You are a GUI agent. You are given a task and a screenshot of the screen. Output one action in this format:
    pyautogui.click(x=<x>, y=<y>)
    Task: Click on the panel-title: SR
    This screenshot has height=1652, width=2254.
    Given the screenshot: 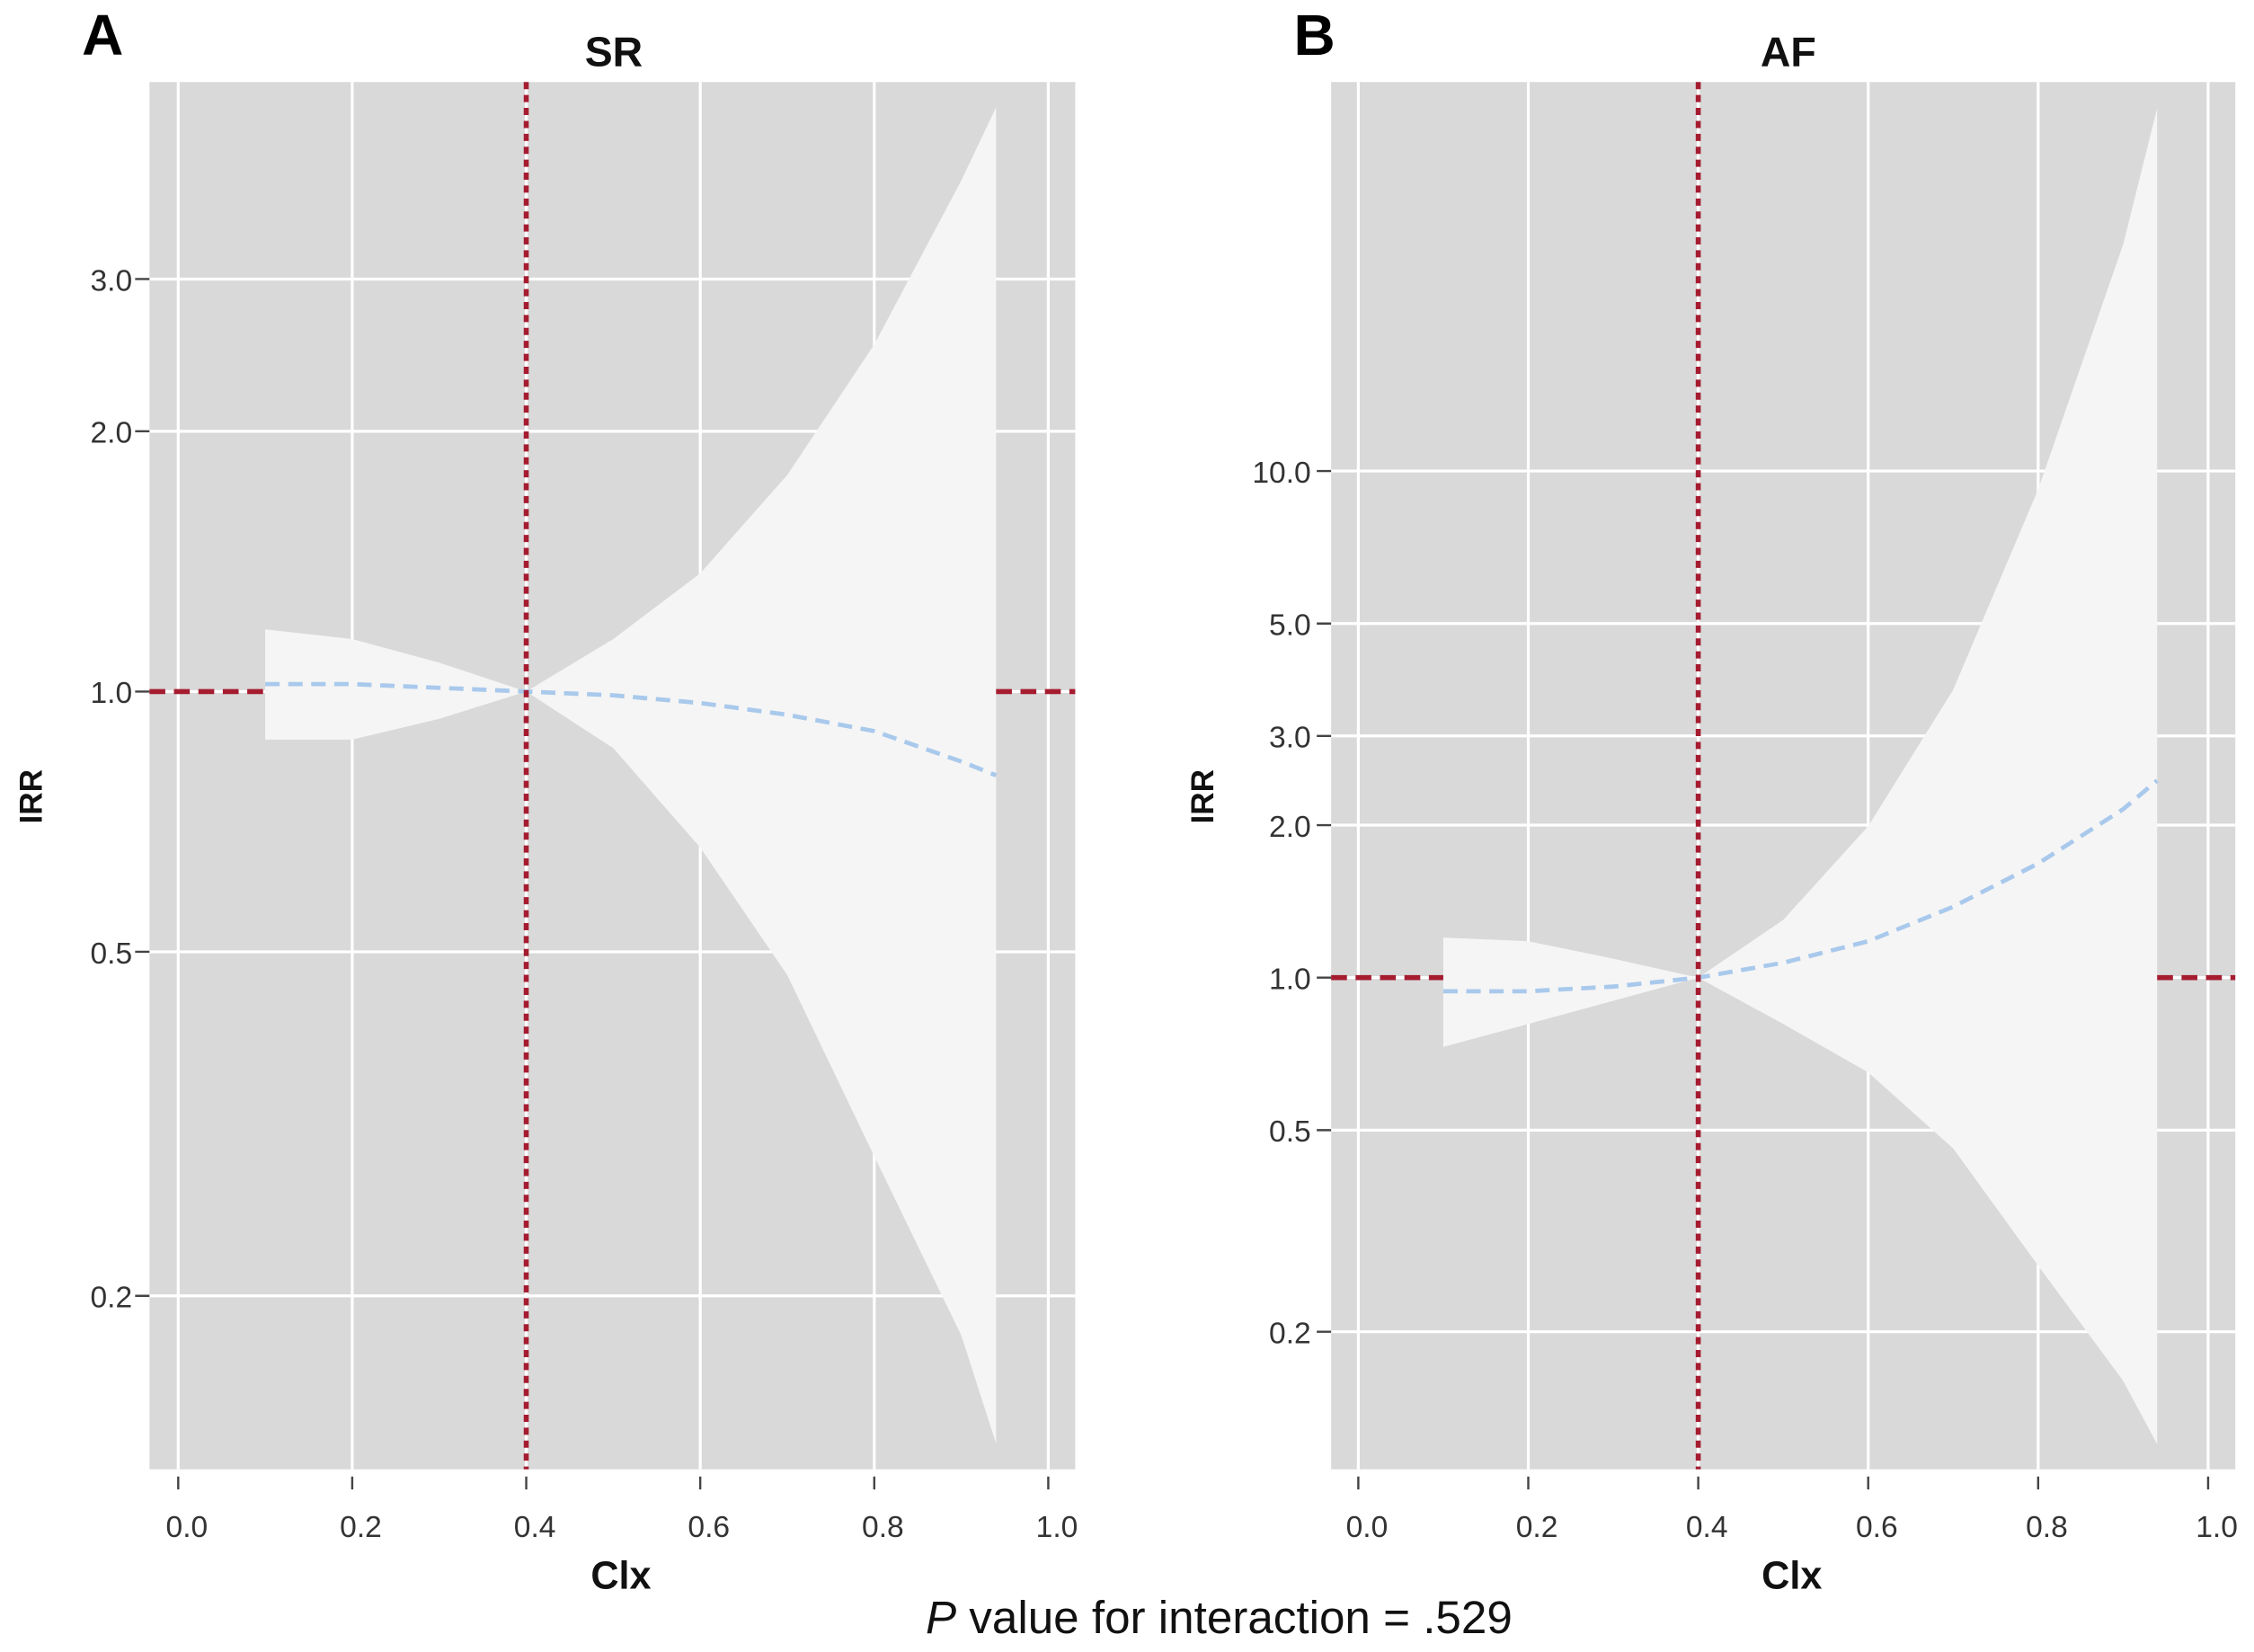 What is the action you would take?
    pyautogui.click(x=614, y=52)
    